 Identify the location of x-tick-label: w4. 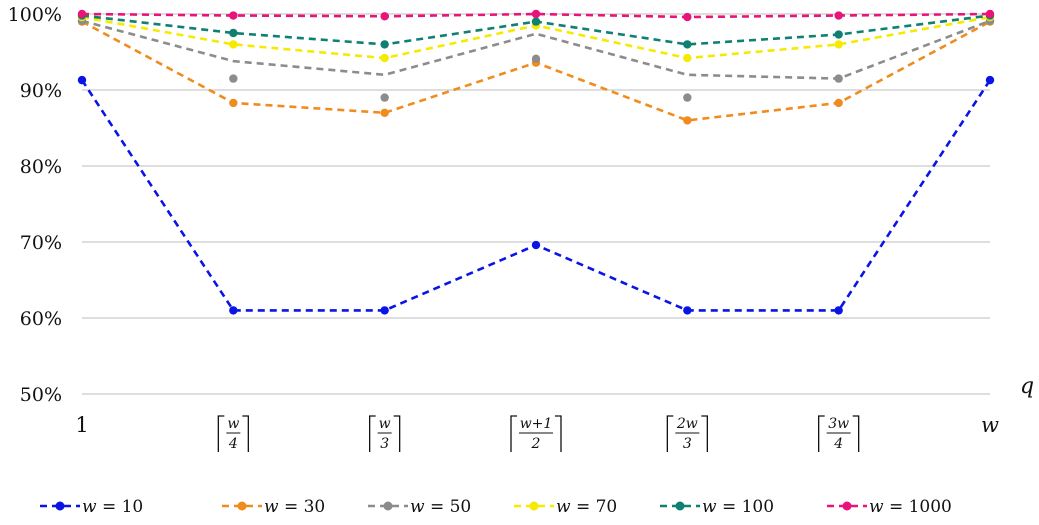
(233, 433).